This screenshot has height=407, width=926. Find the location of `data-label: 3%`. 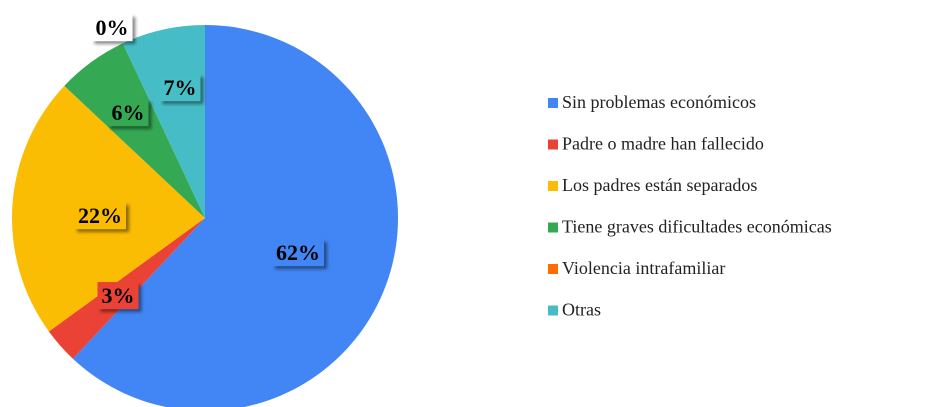

data-label: 3% is located at coordinates (118, 295).